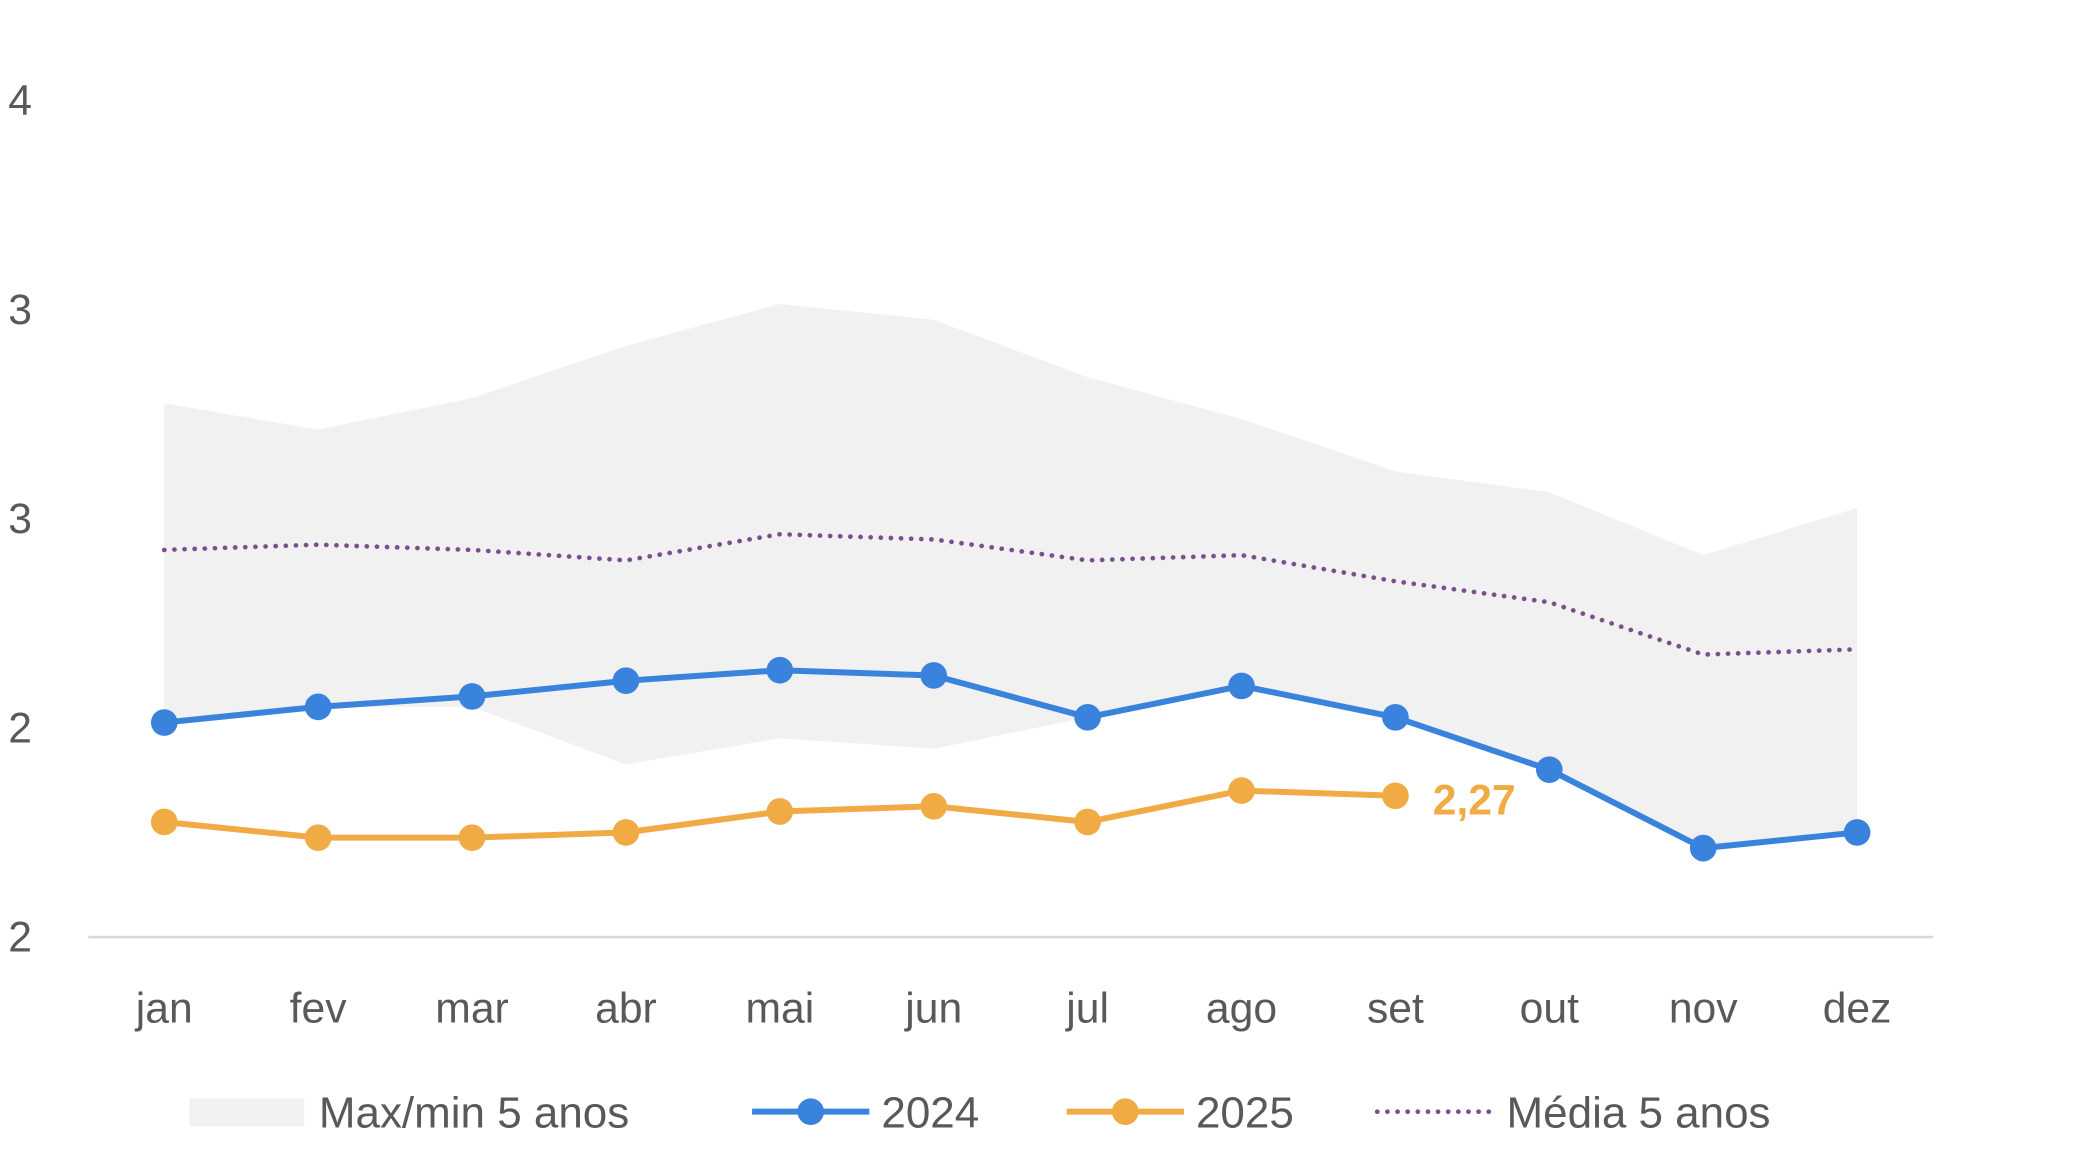 The height and width of the screenshot is (1169, 2080). What do you see at coordinates (1857, 1008) in the screenshot?
I see `x-tick-label: dez` at bounding box center [1857, 1008].